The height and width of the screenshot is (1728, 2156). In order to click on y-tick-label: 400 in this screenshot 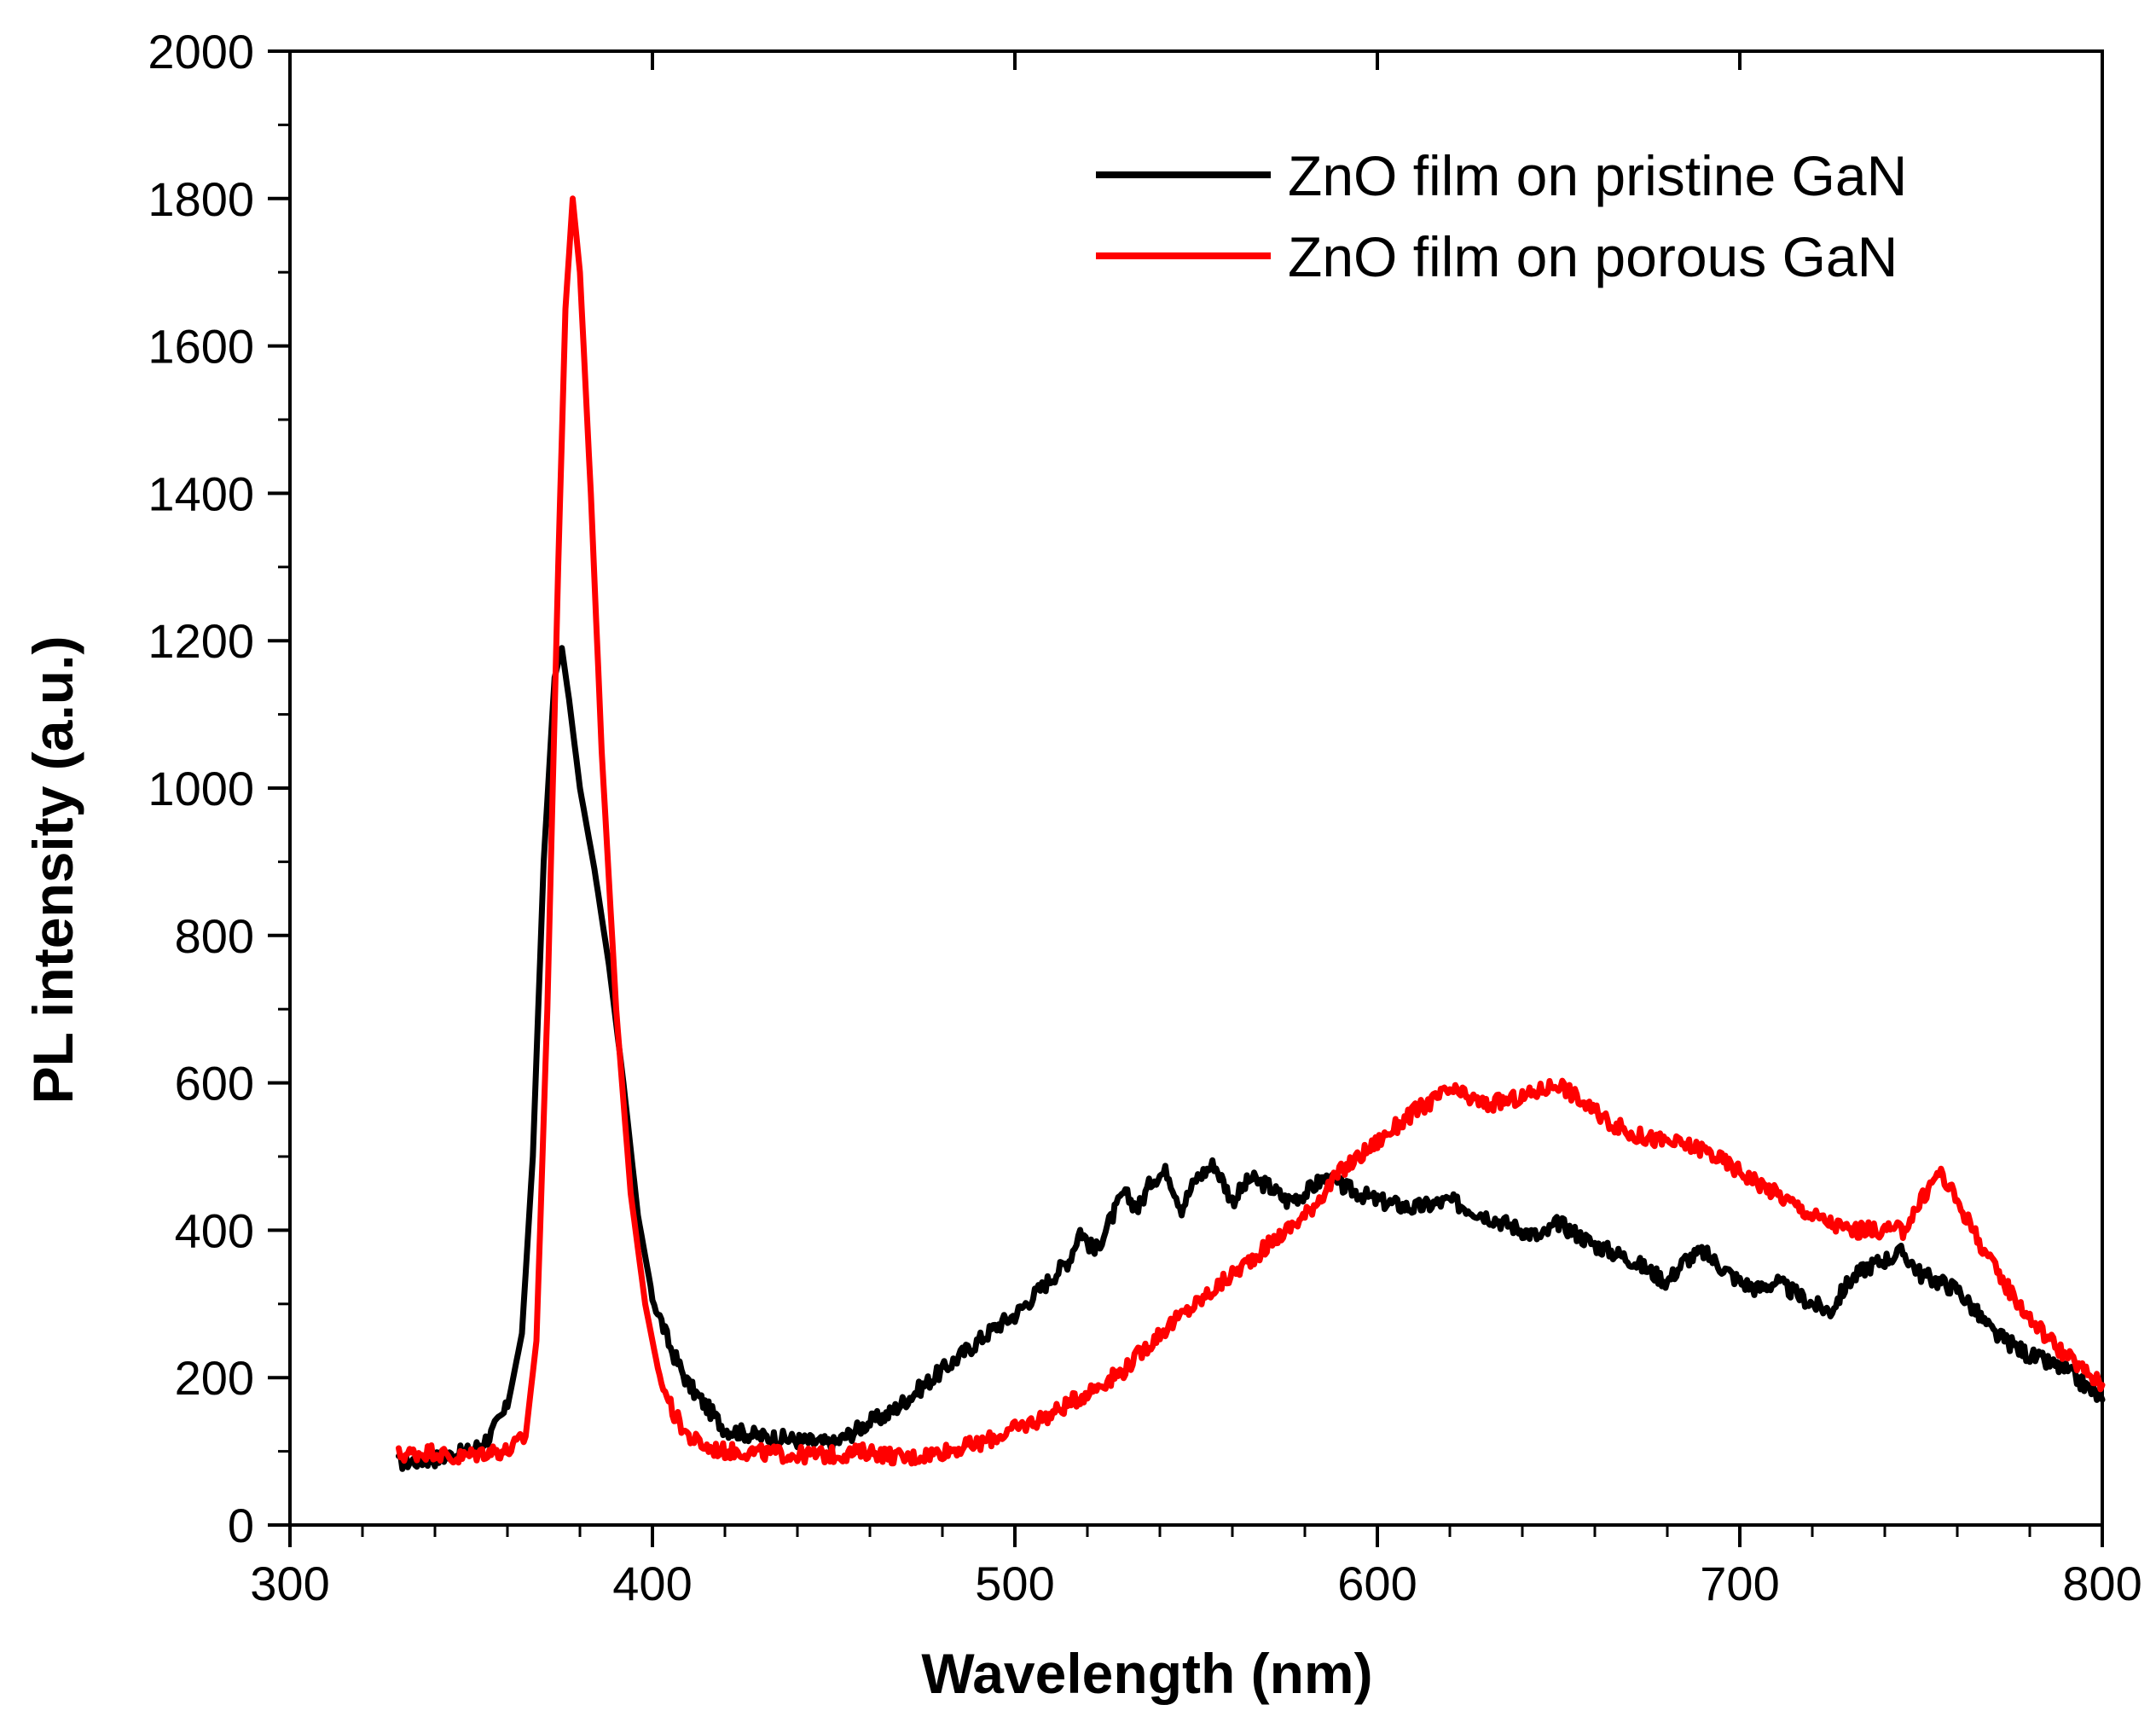, I will do `click(214, 1230)`.